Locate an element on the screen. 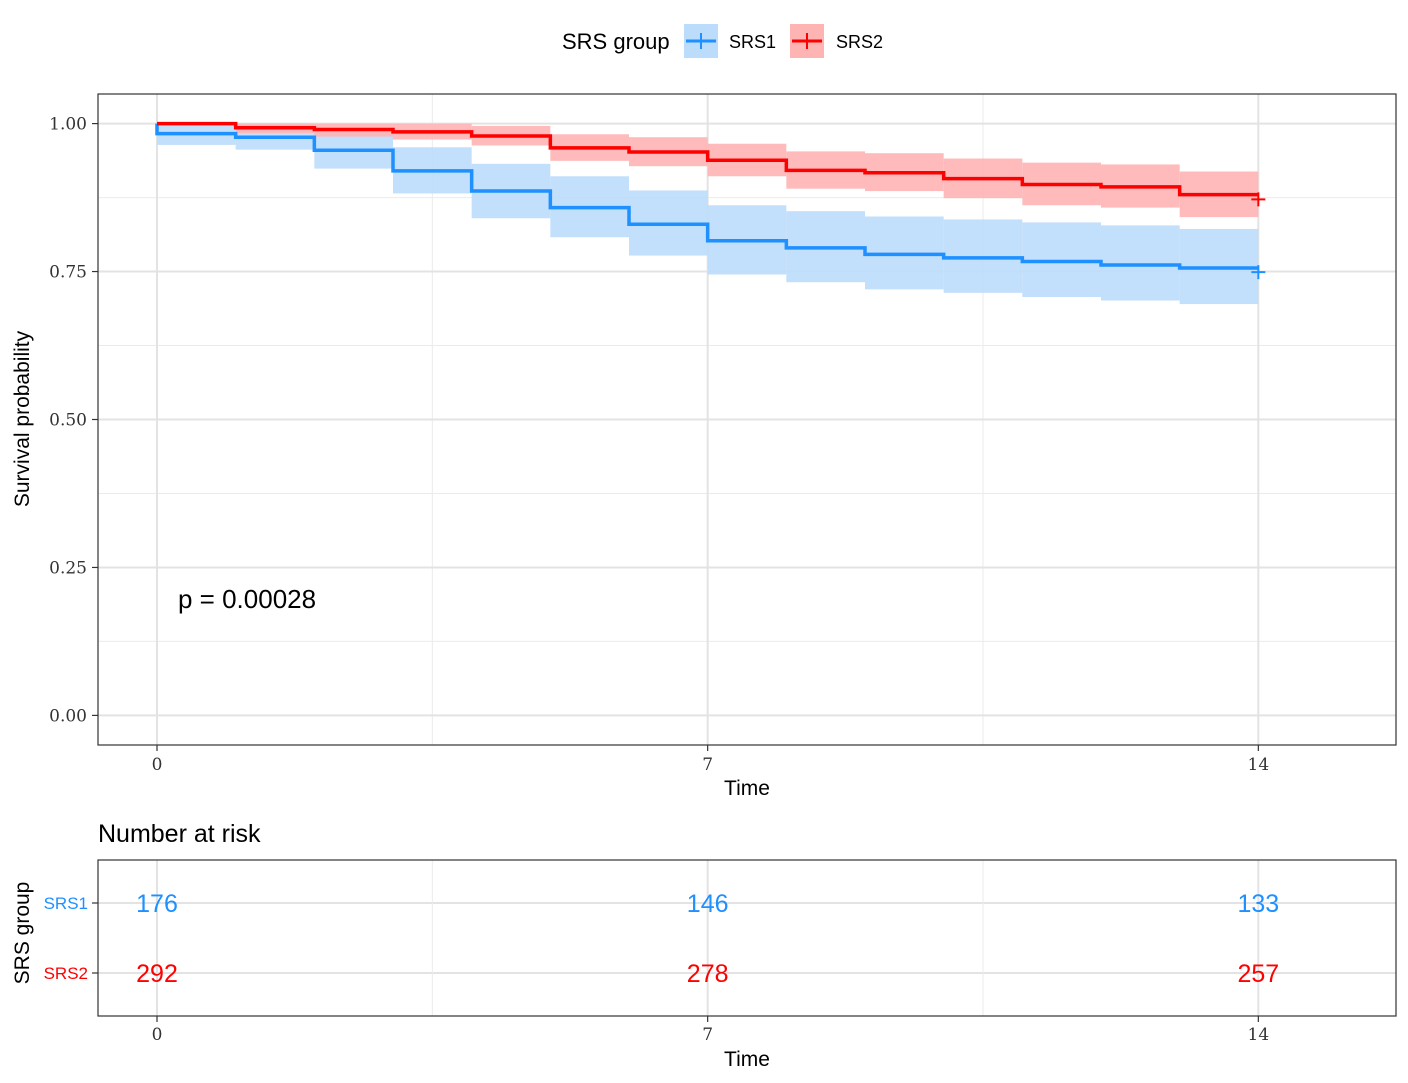 This screenshot has width=1408, height=1083. risk-value-srs2: 257 is located at coordinates (1258, 974).